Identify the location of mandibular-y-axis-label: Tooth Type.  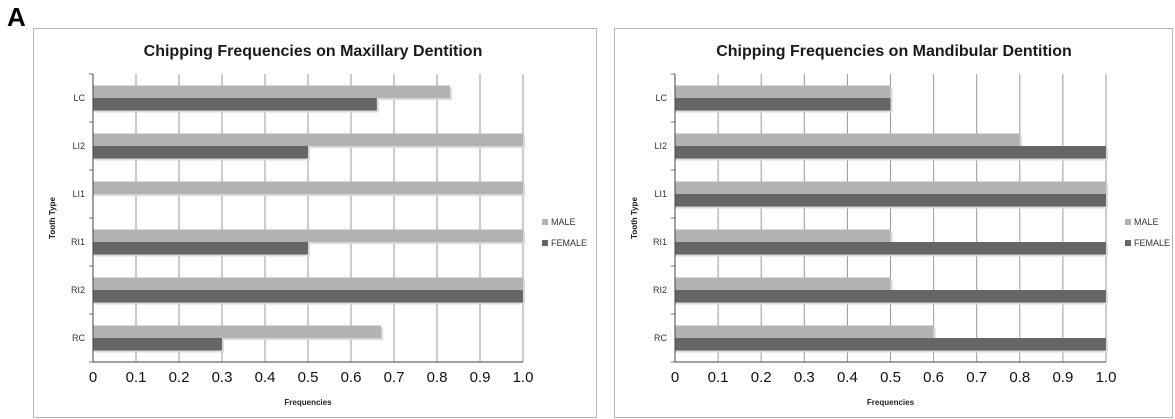
(634, 217).